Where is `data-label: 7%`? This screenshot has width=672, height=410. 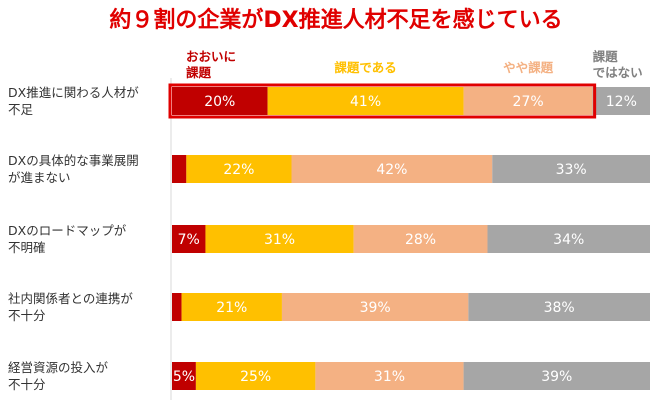
data-label: 7% is located at coordinates (189, 240).